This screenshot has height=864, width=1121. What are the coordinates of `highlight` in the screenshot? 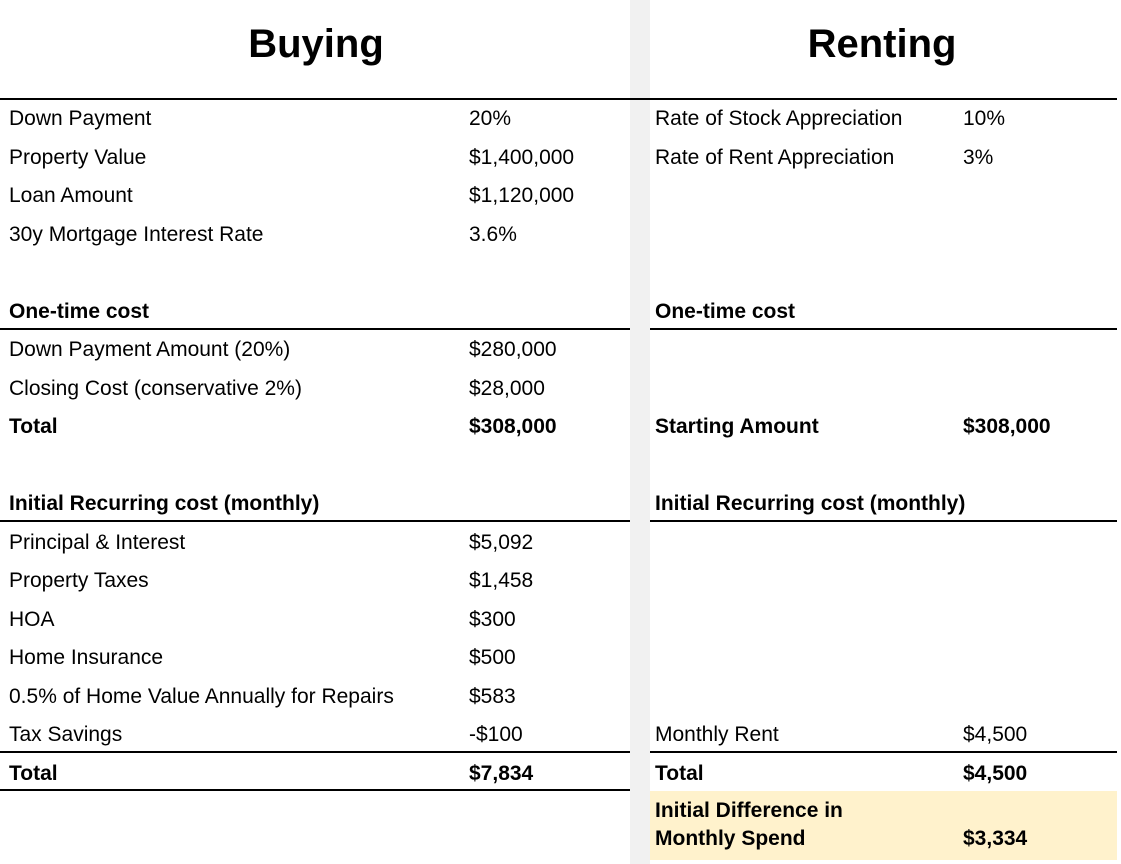 It's located at (883, 825).